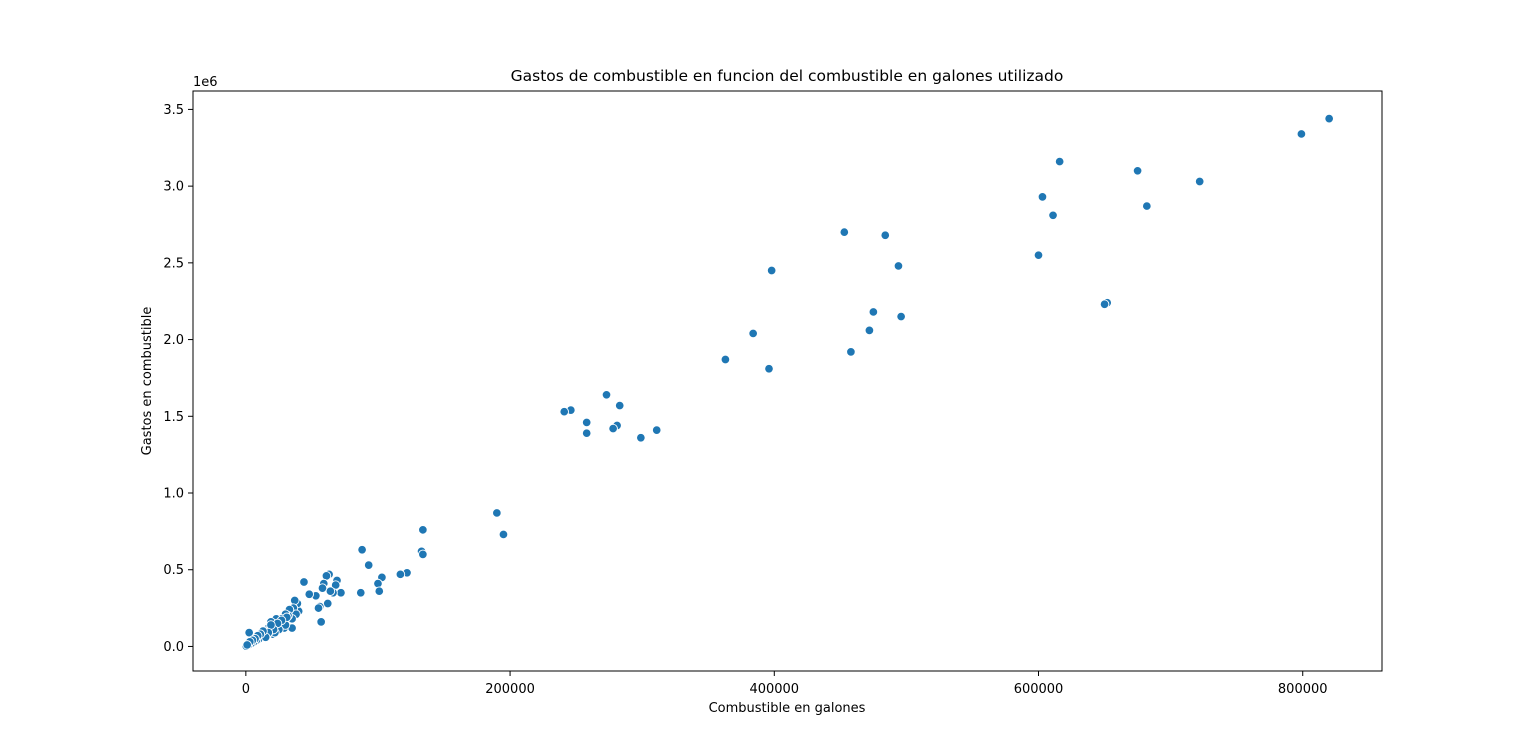  Describe the element at coordinates (173, 263) in the screenshot. I see `y-tick-label: 2.5` at that location.